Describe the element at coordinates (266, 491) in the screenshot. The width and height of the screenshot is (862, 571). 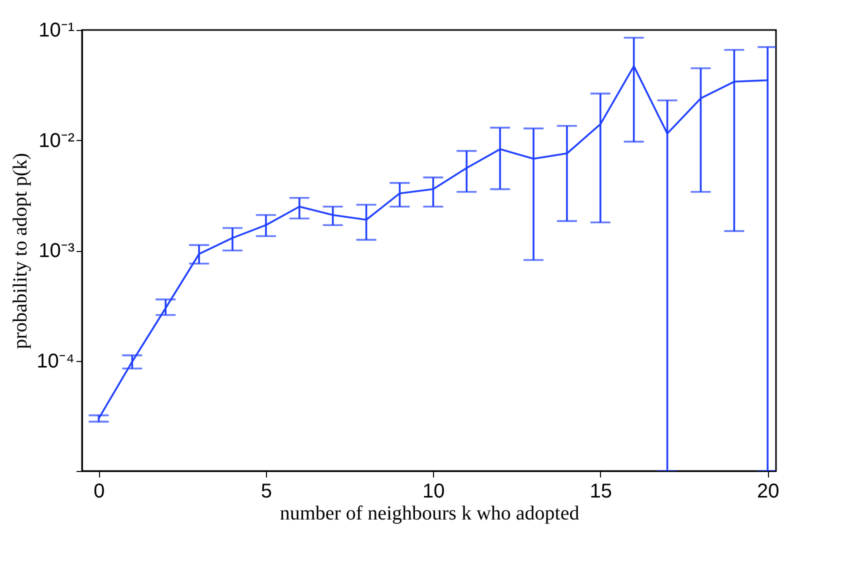
I see `x-tick-label: 5` at that location.